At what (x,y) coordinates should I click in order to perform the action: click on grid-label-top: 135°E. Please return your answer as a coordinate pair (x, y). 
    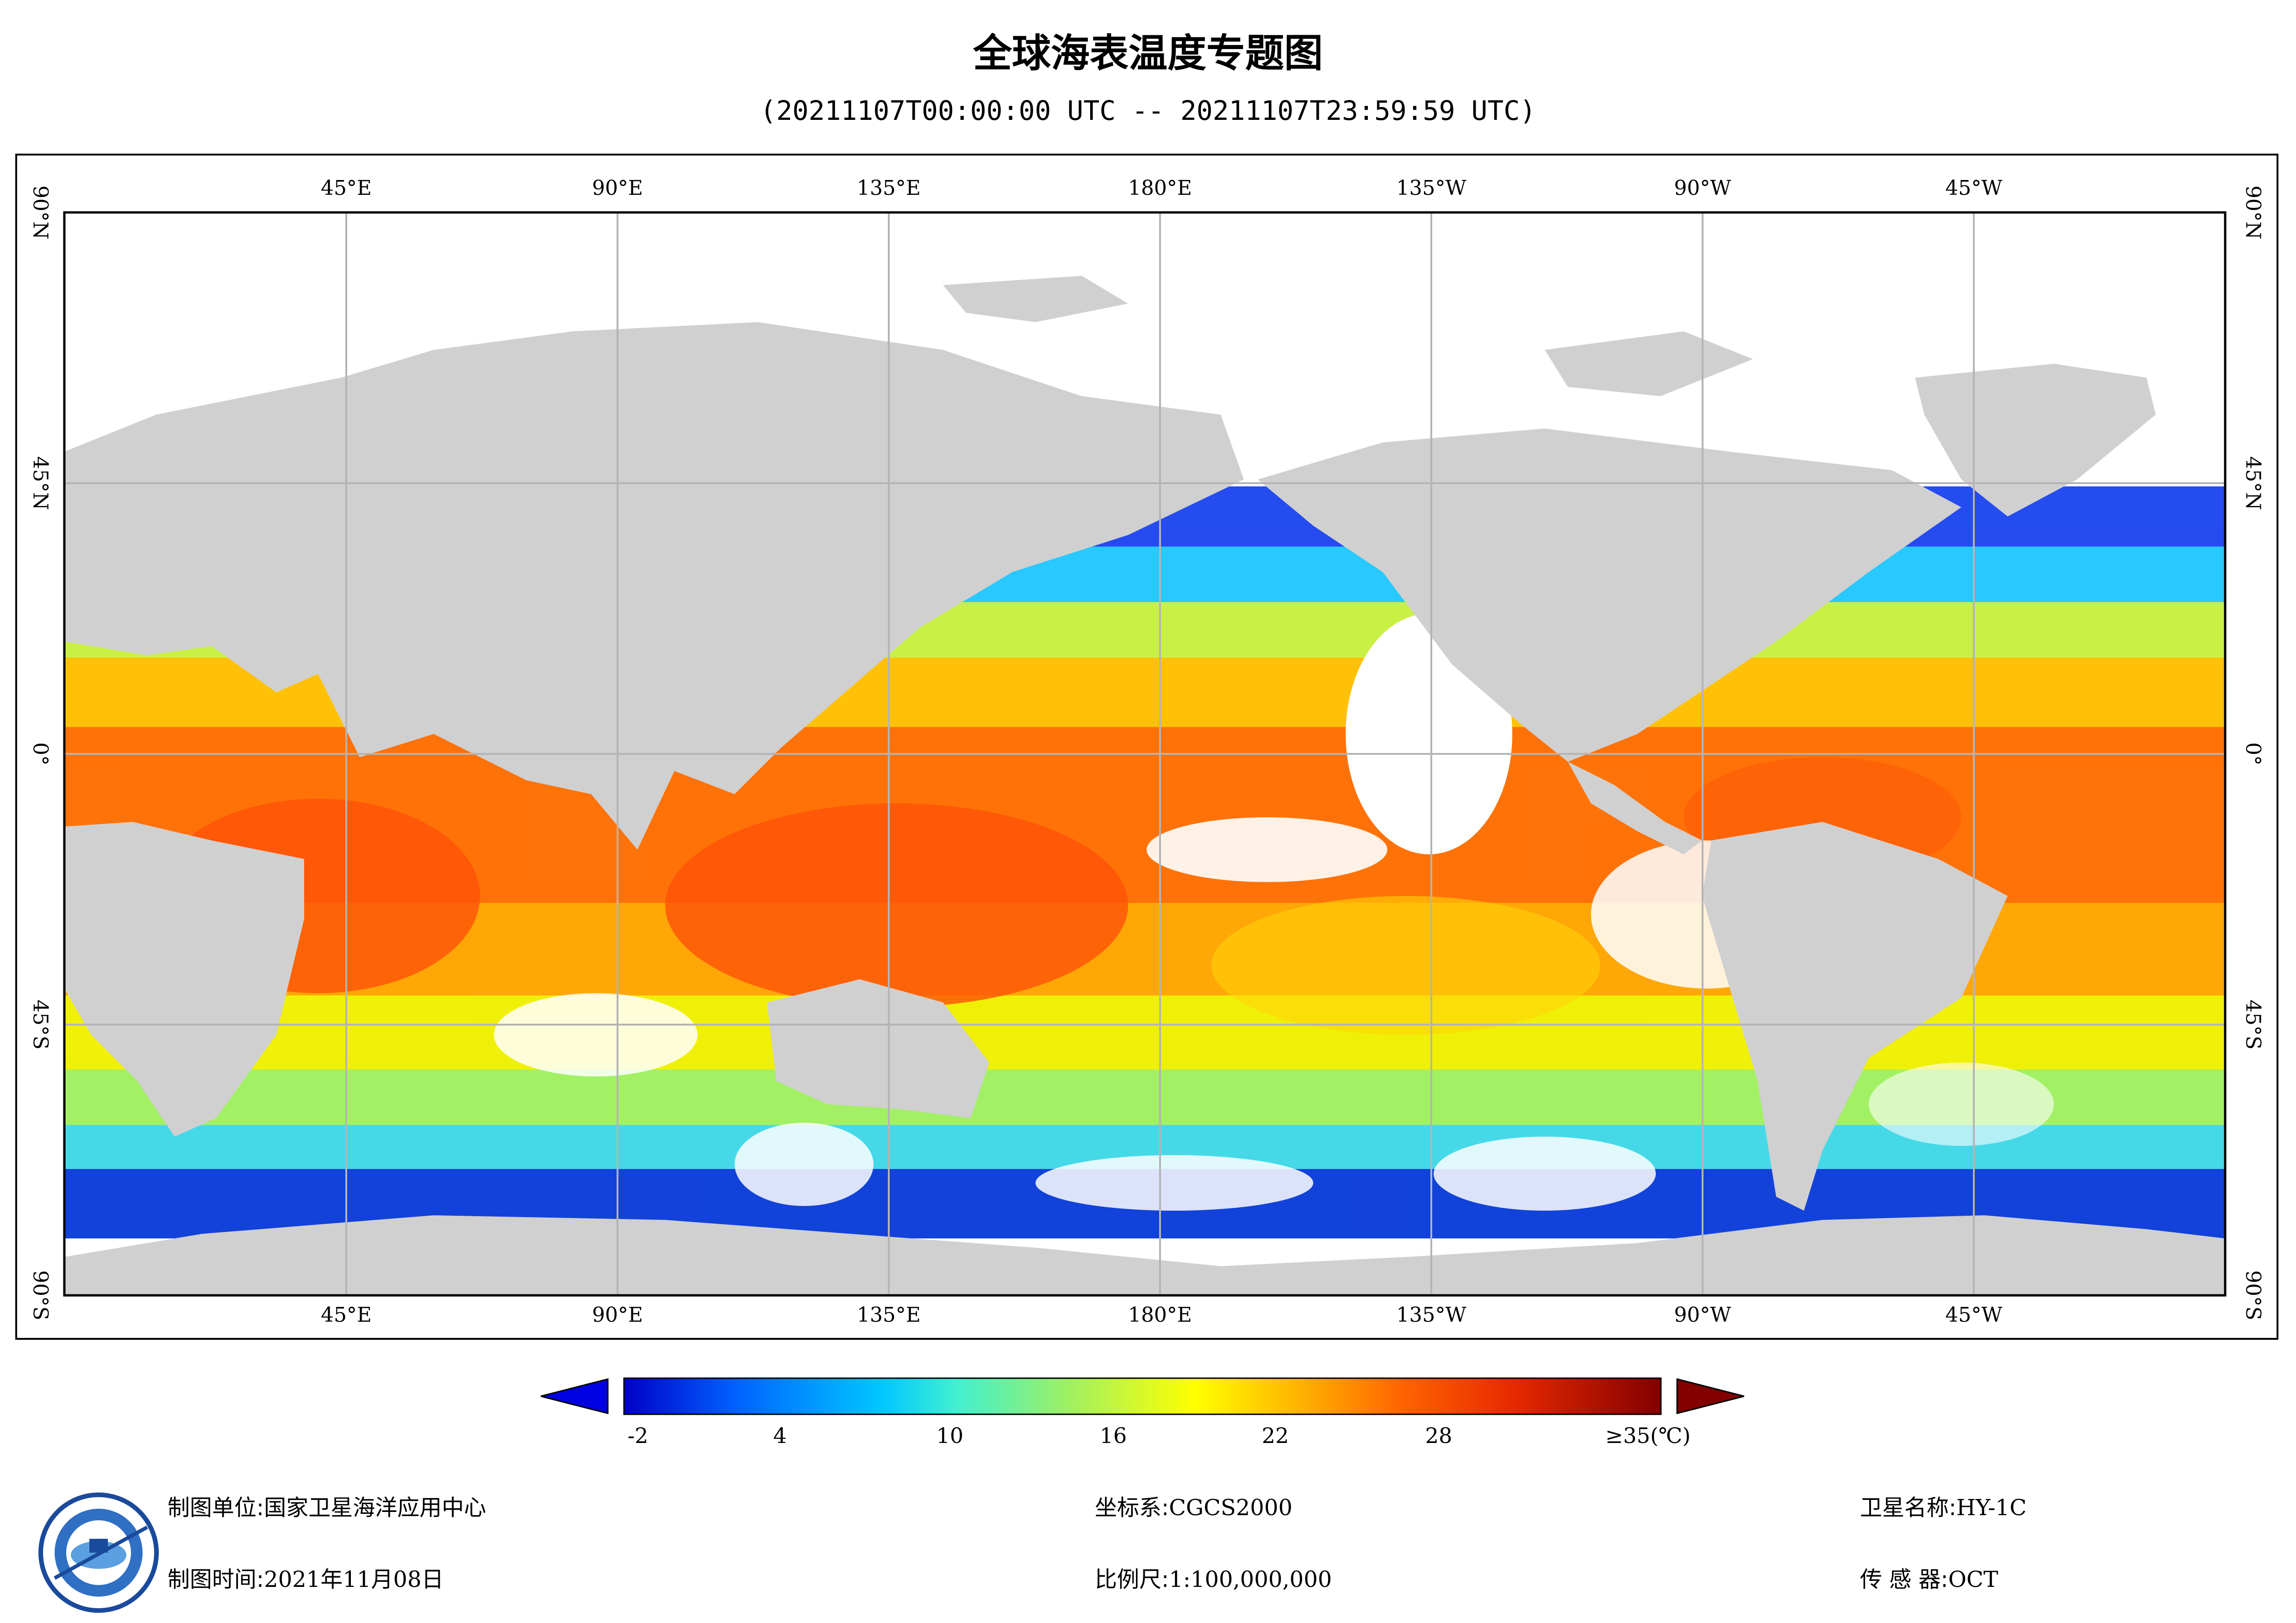
    Looking at the image, I should click on (888, 188).